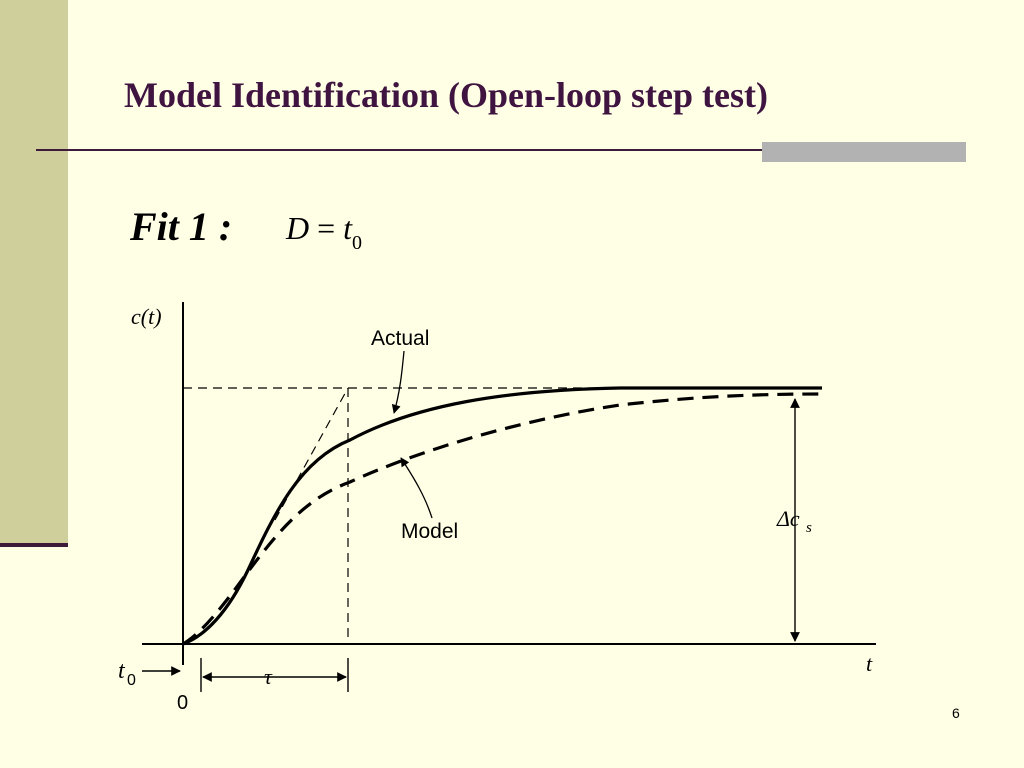 The width and height of the screenshot is (1024, 768). Describe the element at coordinates (398, 382) in the screenshot. I see `actual-pointer` at that location.